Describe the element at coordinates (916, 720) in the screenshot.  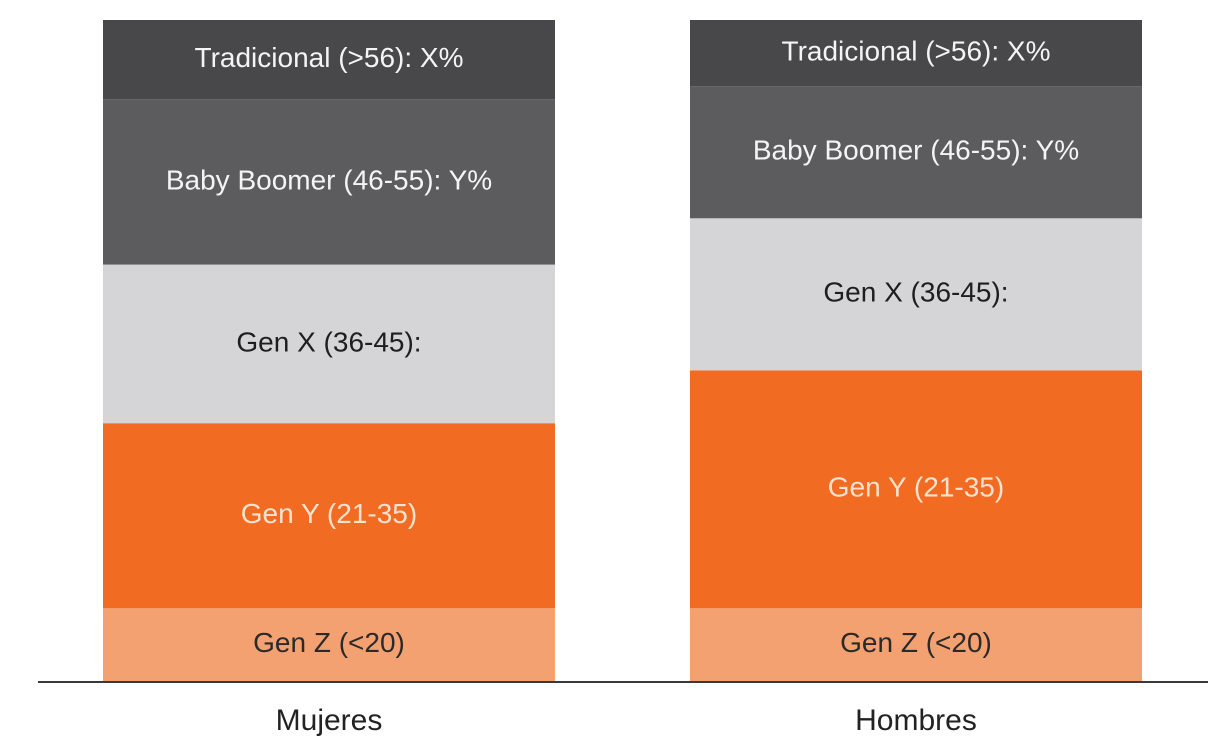
I see `x-tick-label: Hombres` at that location.